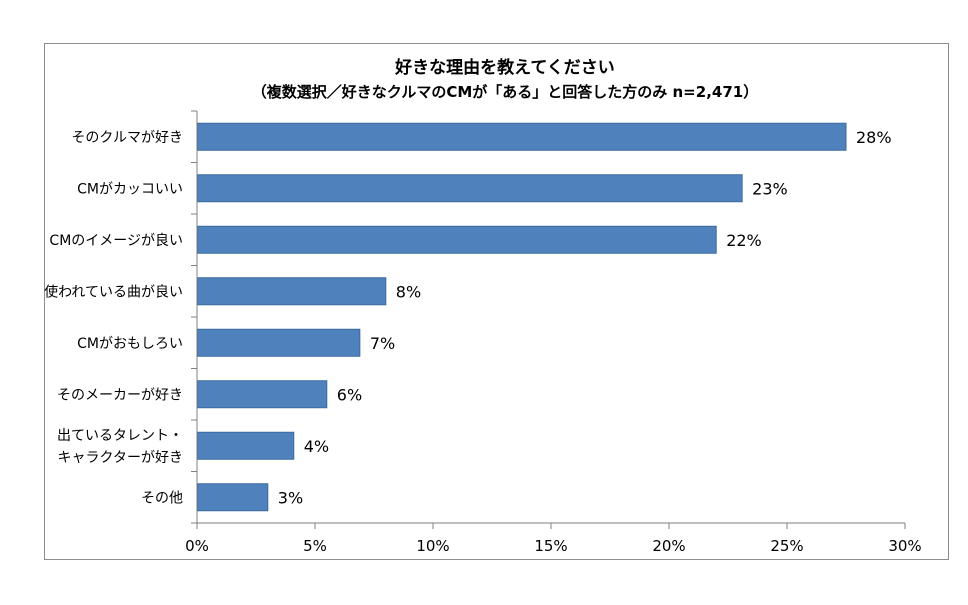 The height and width of the screenshot is (605, 968). What do you see at coordinates (382, 343) in the screenshot?
I see `value-label-4: 7%` at bounding box center [382, 343].